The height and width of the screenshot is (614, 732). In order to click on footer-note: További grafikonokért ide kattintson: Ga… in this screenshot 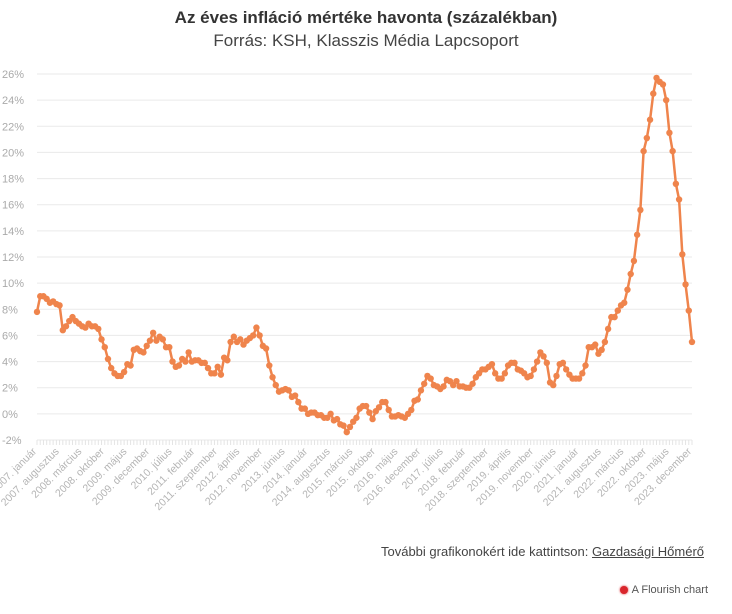, I will do `click(542, 551)`.